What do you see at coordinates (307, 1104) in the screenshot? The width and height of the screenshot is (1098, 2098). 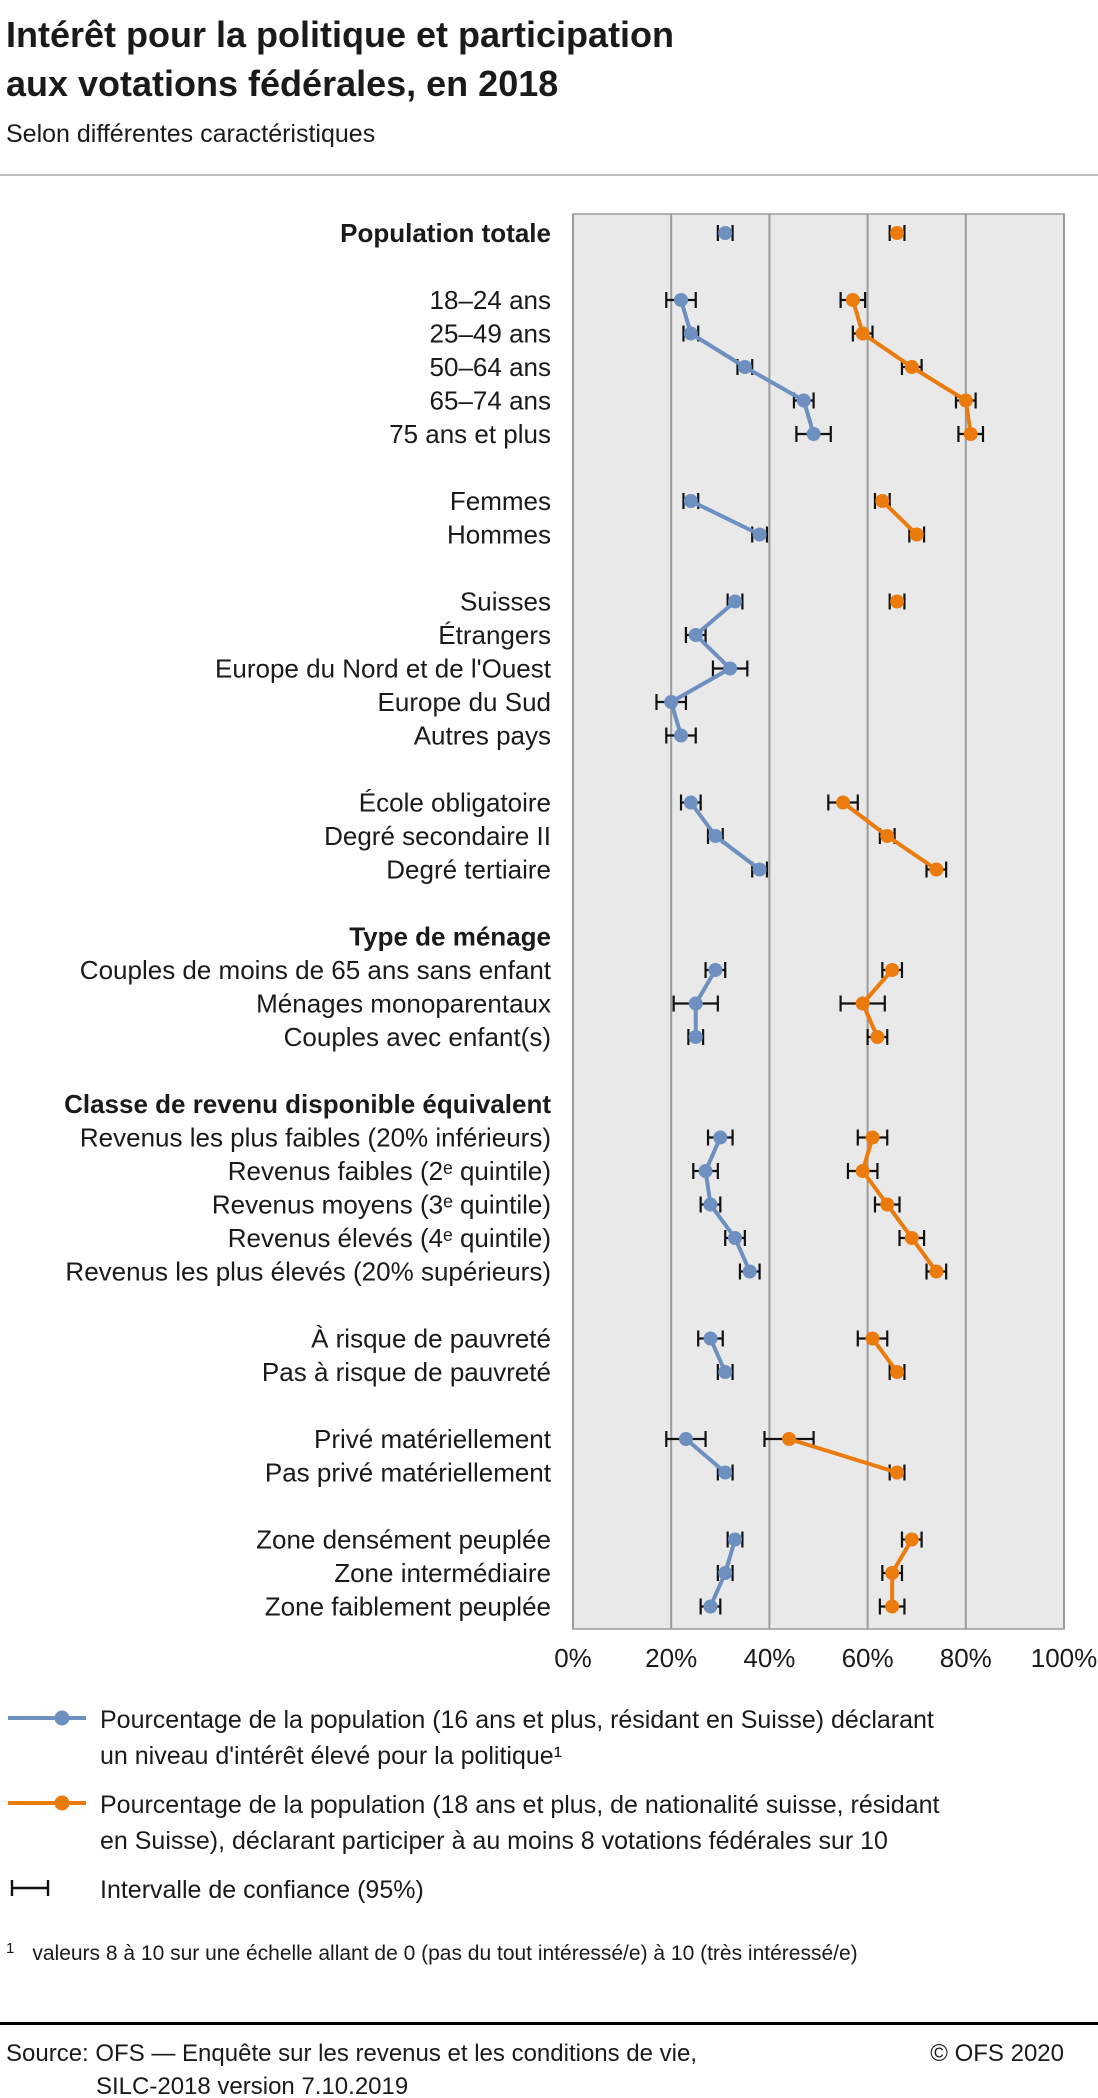 I see `category-header-label: Classe de revenu disponible équivalent` at bounding box center [307, 1104].